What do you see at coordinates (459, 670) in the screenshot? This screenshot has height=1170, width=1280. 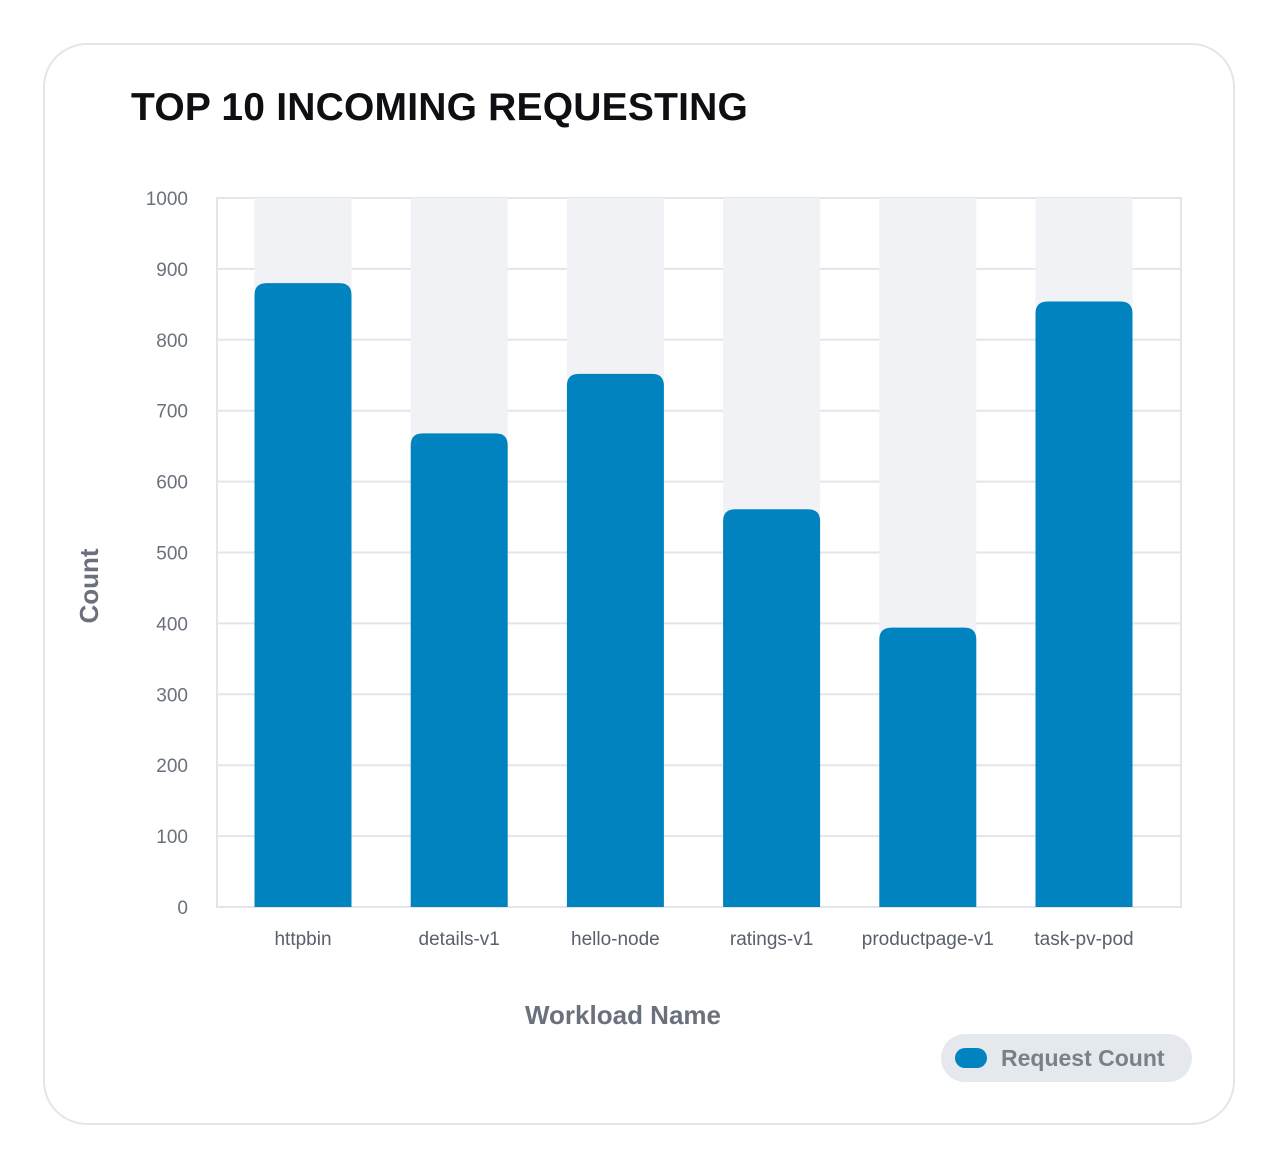 I see `bar-details-v1` at bounding box center [459, 670].